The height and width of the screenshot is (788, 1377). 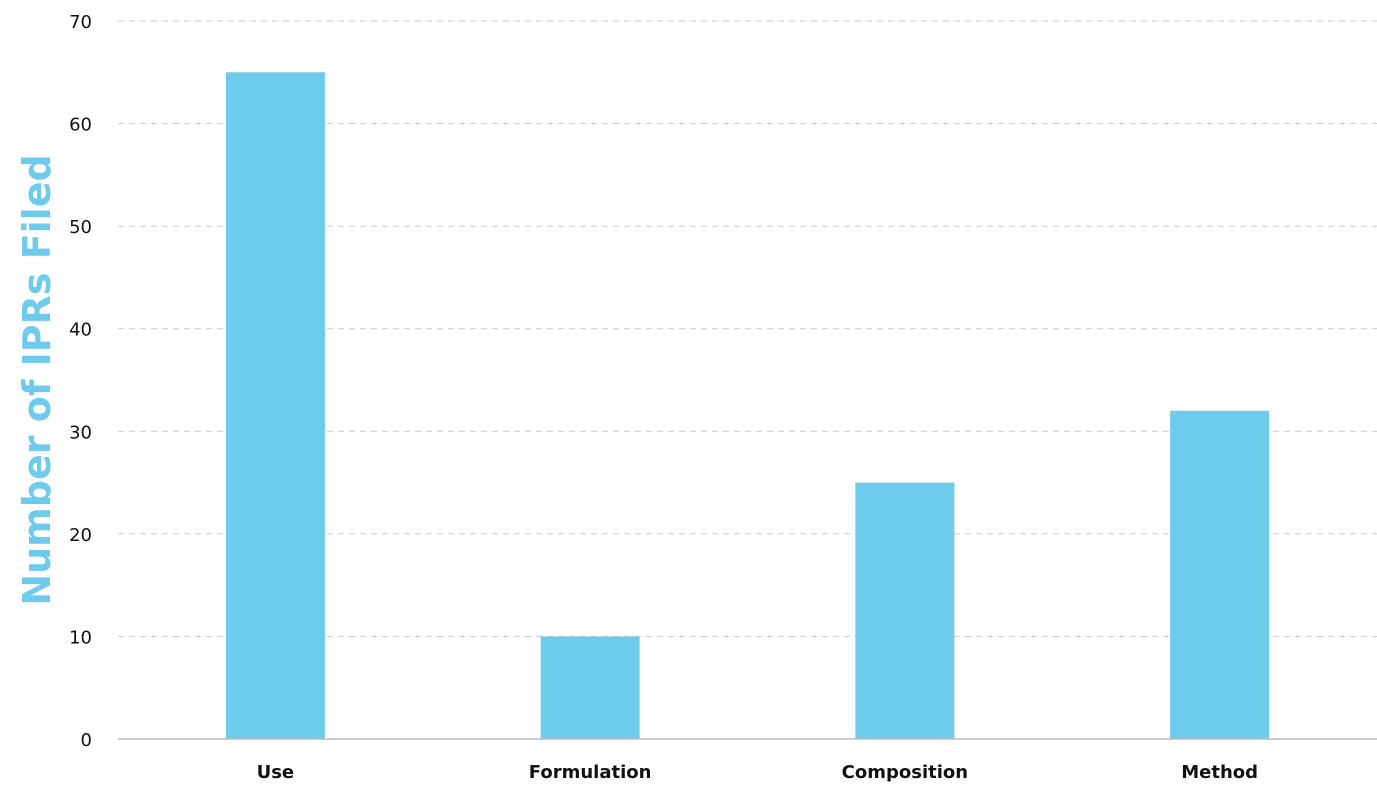 I want to click on y-tick-label: 20, so click(x=80, y=535).